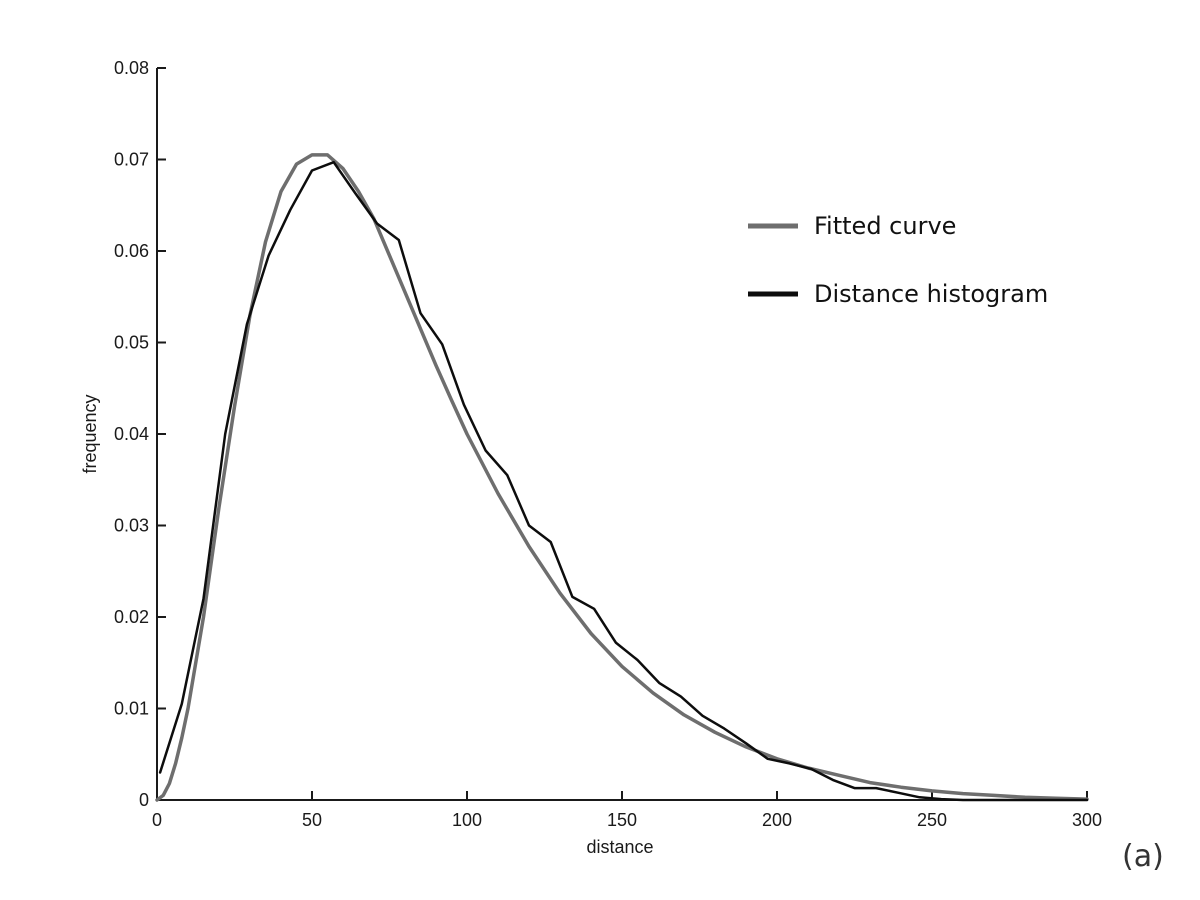 This screenshot has height=900, width=1200. What do you see at coordinates (131, 434) in the screenshot?
I see `y-tick-label: 0.04` at bounding box center [131, 434].